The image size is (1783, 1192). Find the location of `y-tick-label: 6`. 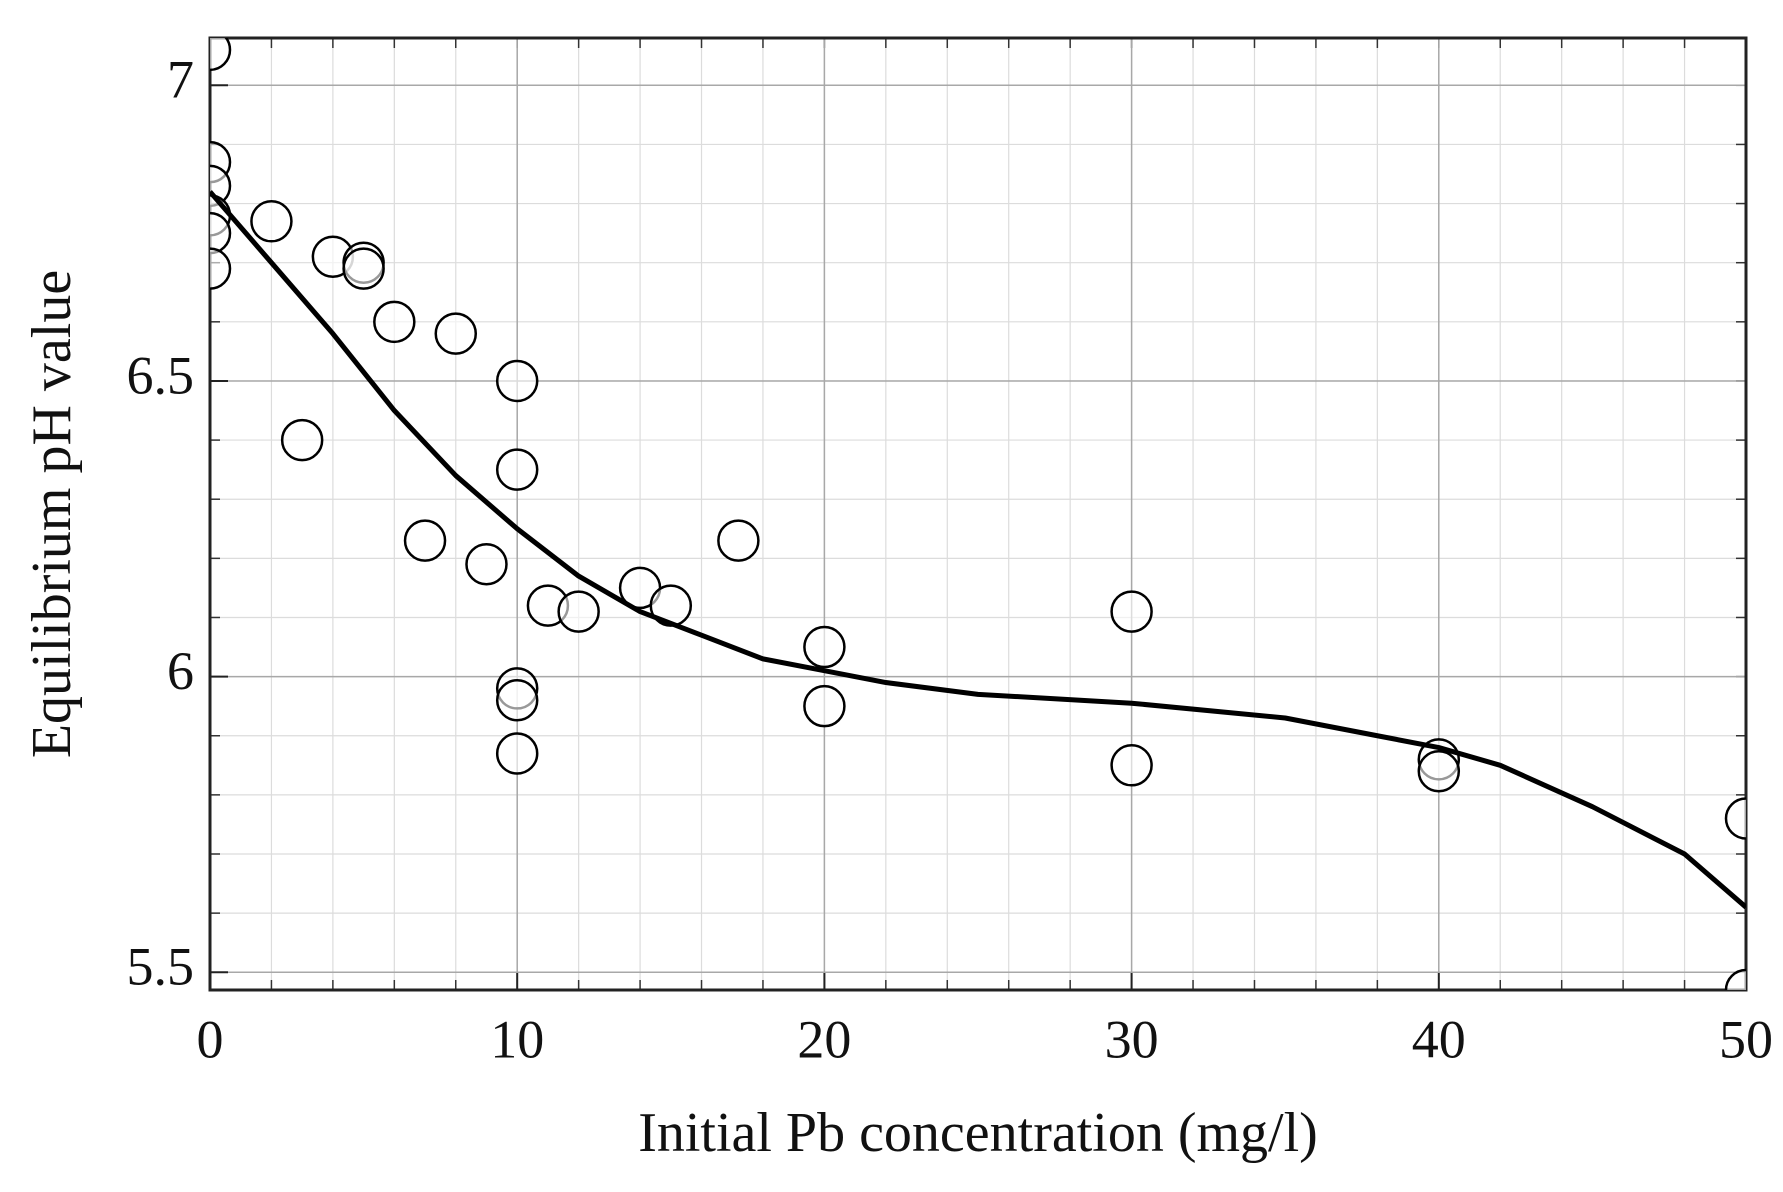

y-tick-label: 6 is located at coordinates (180, 671).